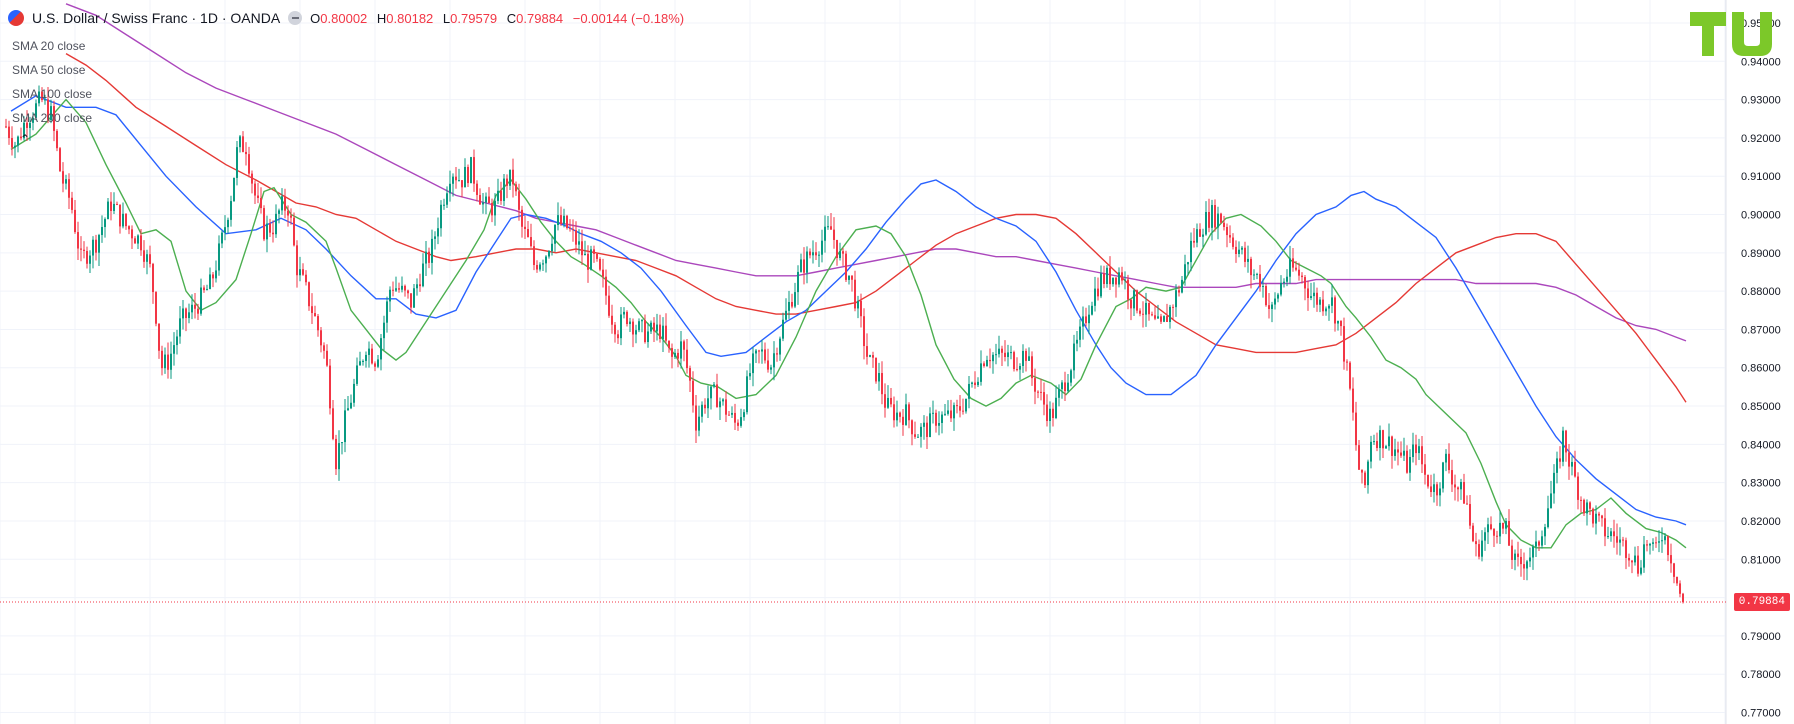 Image resolution: width=1794 pixels, height=724 pixels. What do you see at coordinates (52, 118) in the screenshot?
I see `legend-sma-200: SMA 200 close` at bounding box center [52, 118].